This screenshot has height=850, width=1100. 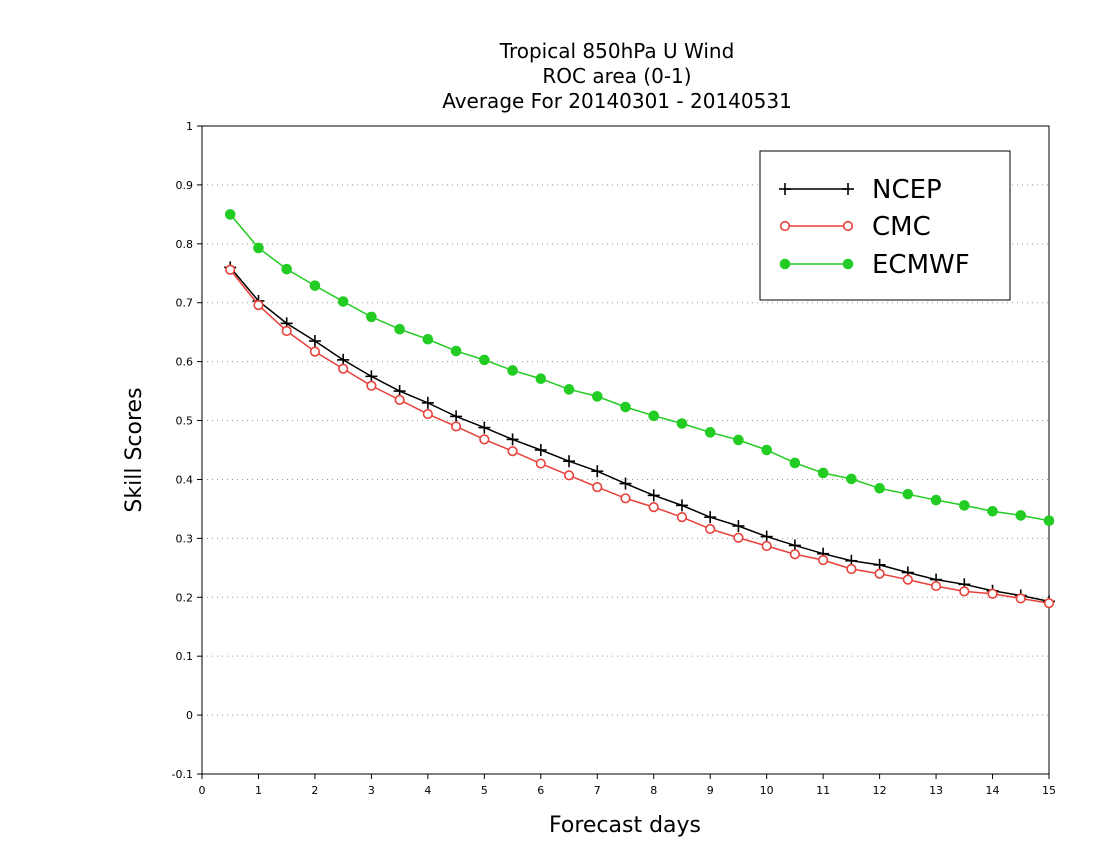 What do you see at coordinates (855, 227) in the screenshot?
I see `legend-item-cmc: CMC` at bounding box center [855, 227].